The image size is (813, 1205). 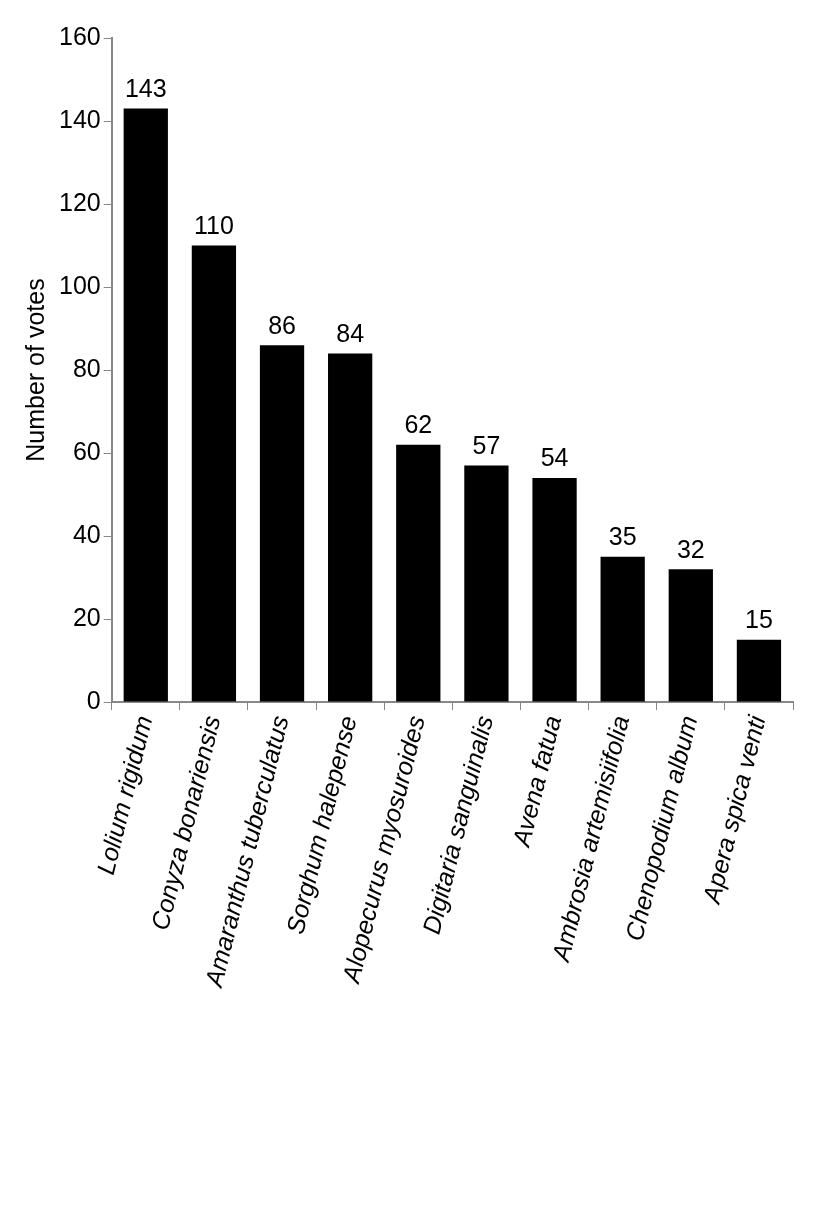 What do you see at coordinates (86, 367) in the screenshot?
I see `y-tick-label: 80` at bounding box center [86, 367].